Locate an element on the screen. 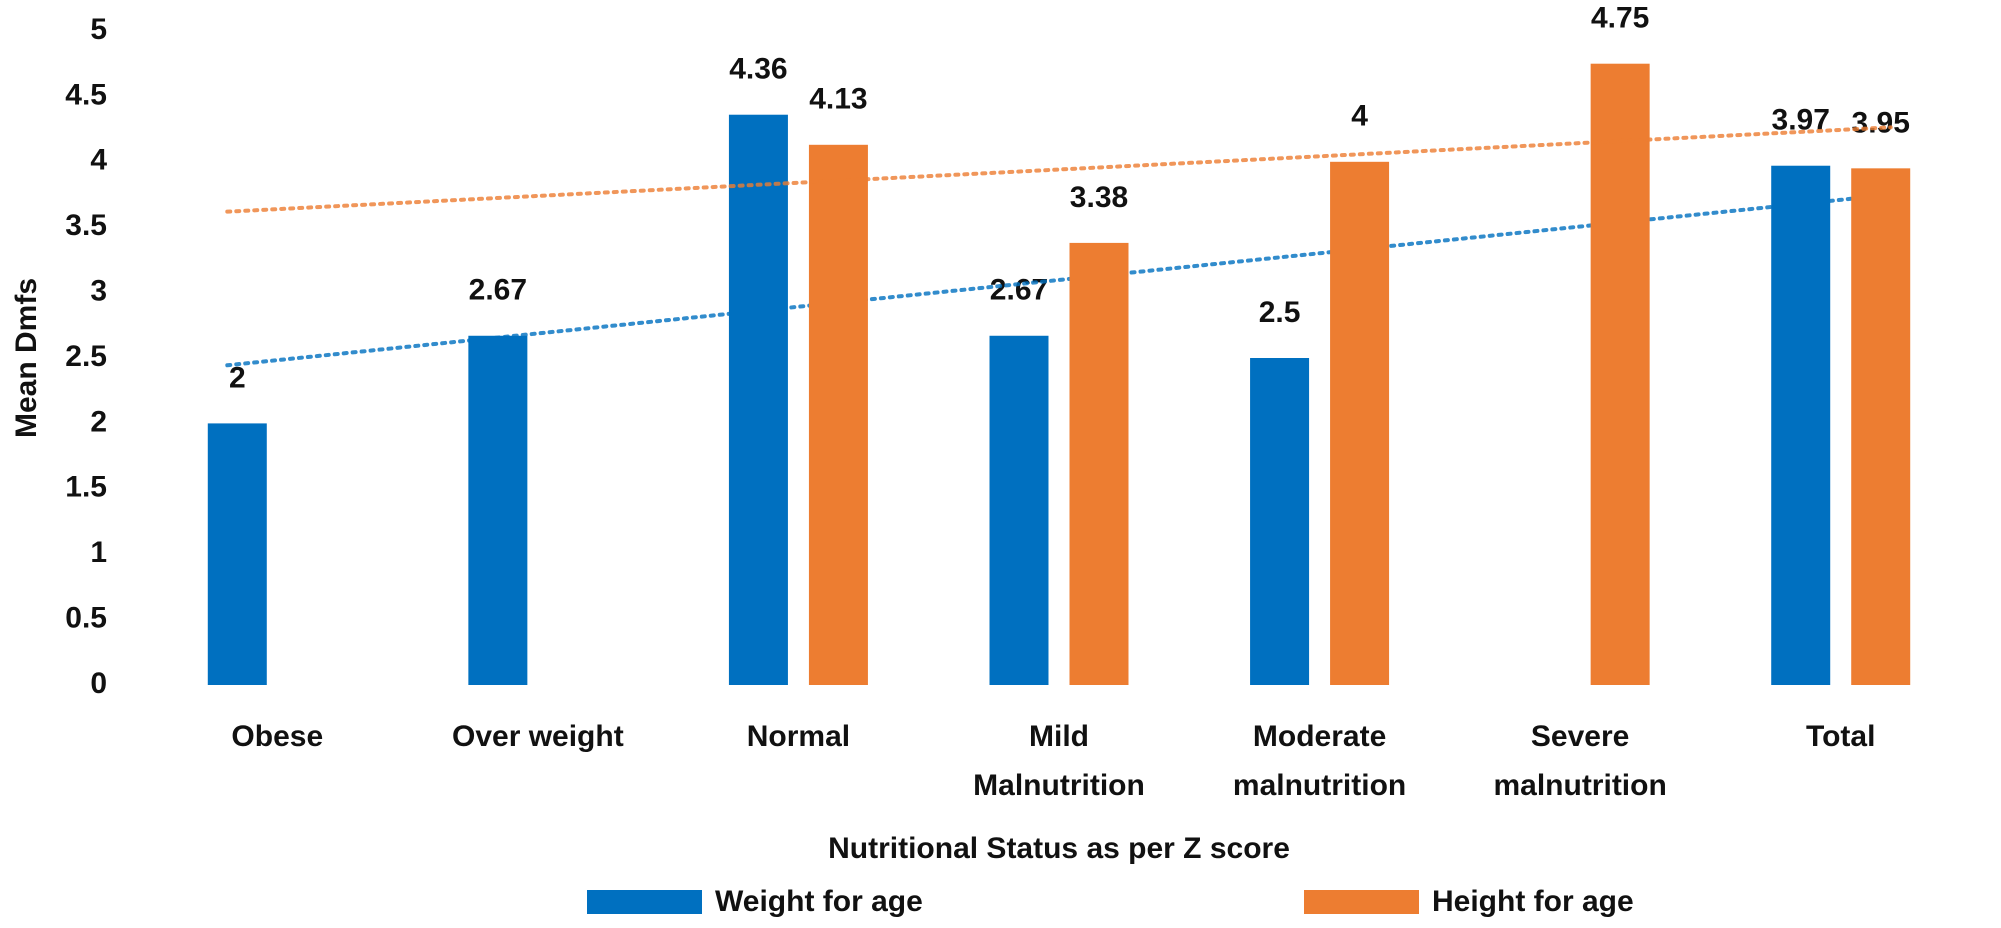 This screenshot has width=2001, height=928. y-tick-label: 1.5 is located at coordinates (86, 487).